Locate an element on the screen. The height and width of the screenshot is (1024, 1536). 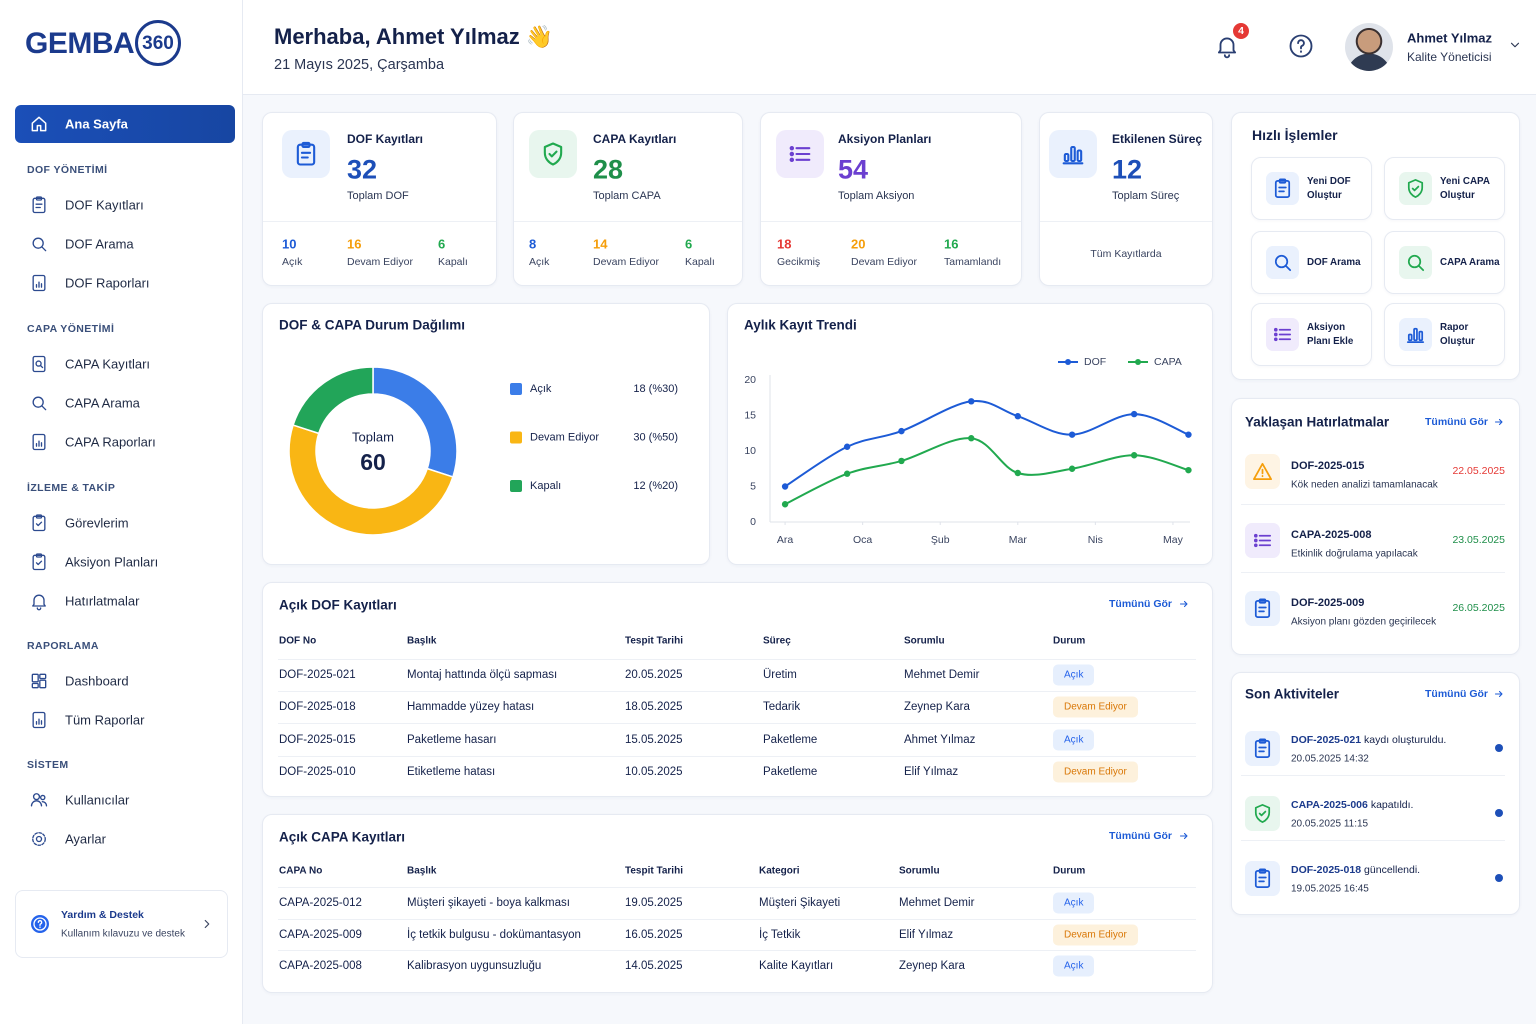
table-title: Açık DOF Kayıtları is located at coordinates (338, 605).